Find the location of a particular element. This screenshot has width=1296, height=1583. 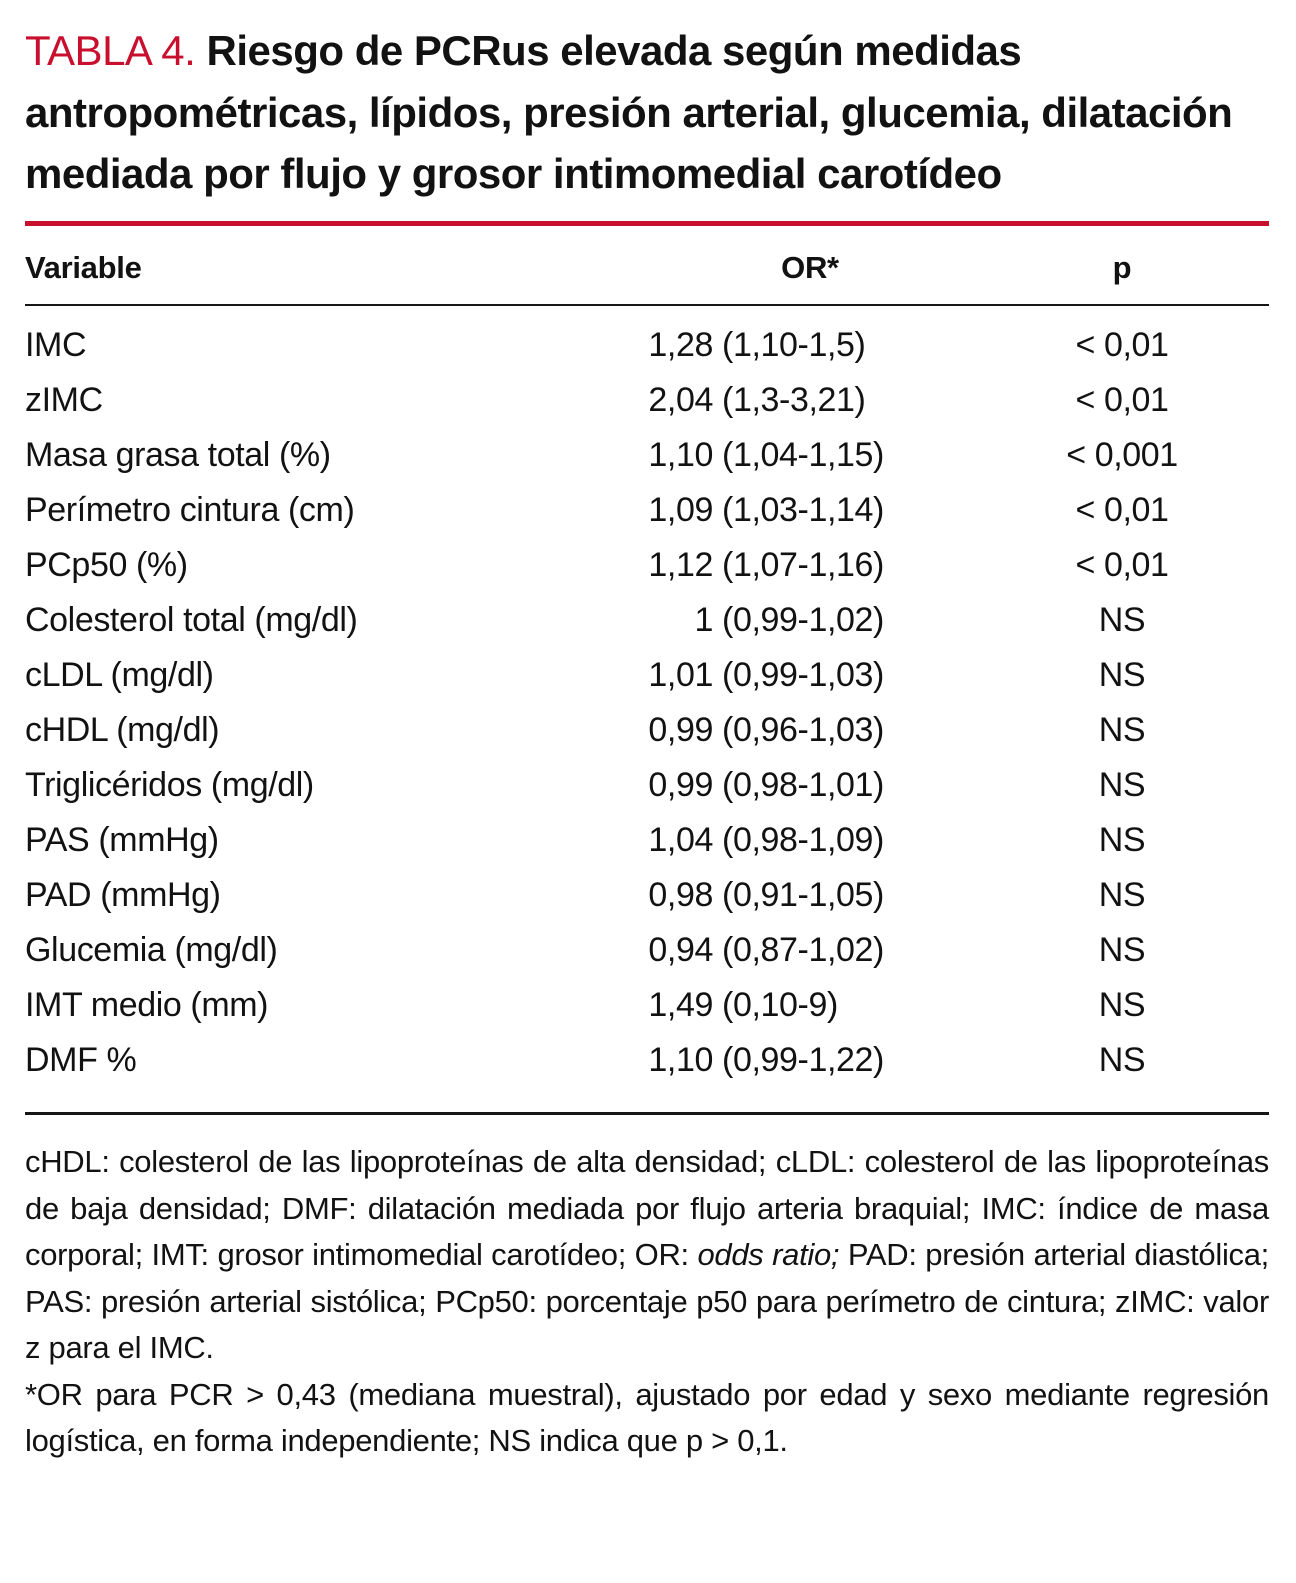

or-value: 1 is located at coordinates (703, 620).